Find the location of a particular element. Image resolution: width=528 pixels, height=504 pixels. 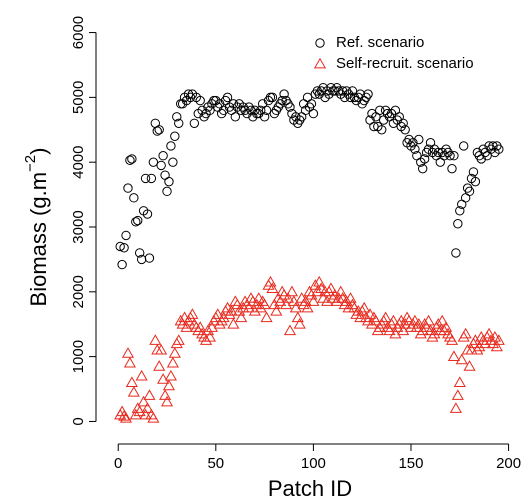

legend-label: Self-recruit. scenario is located at coordinates (405, 63).